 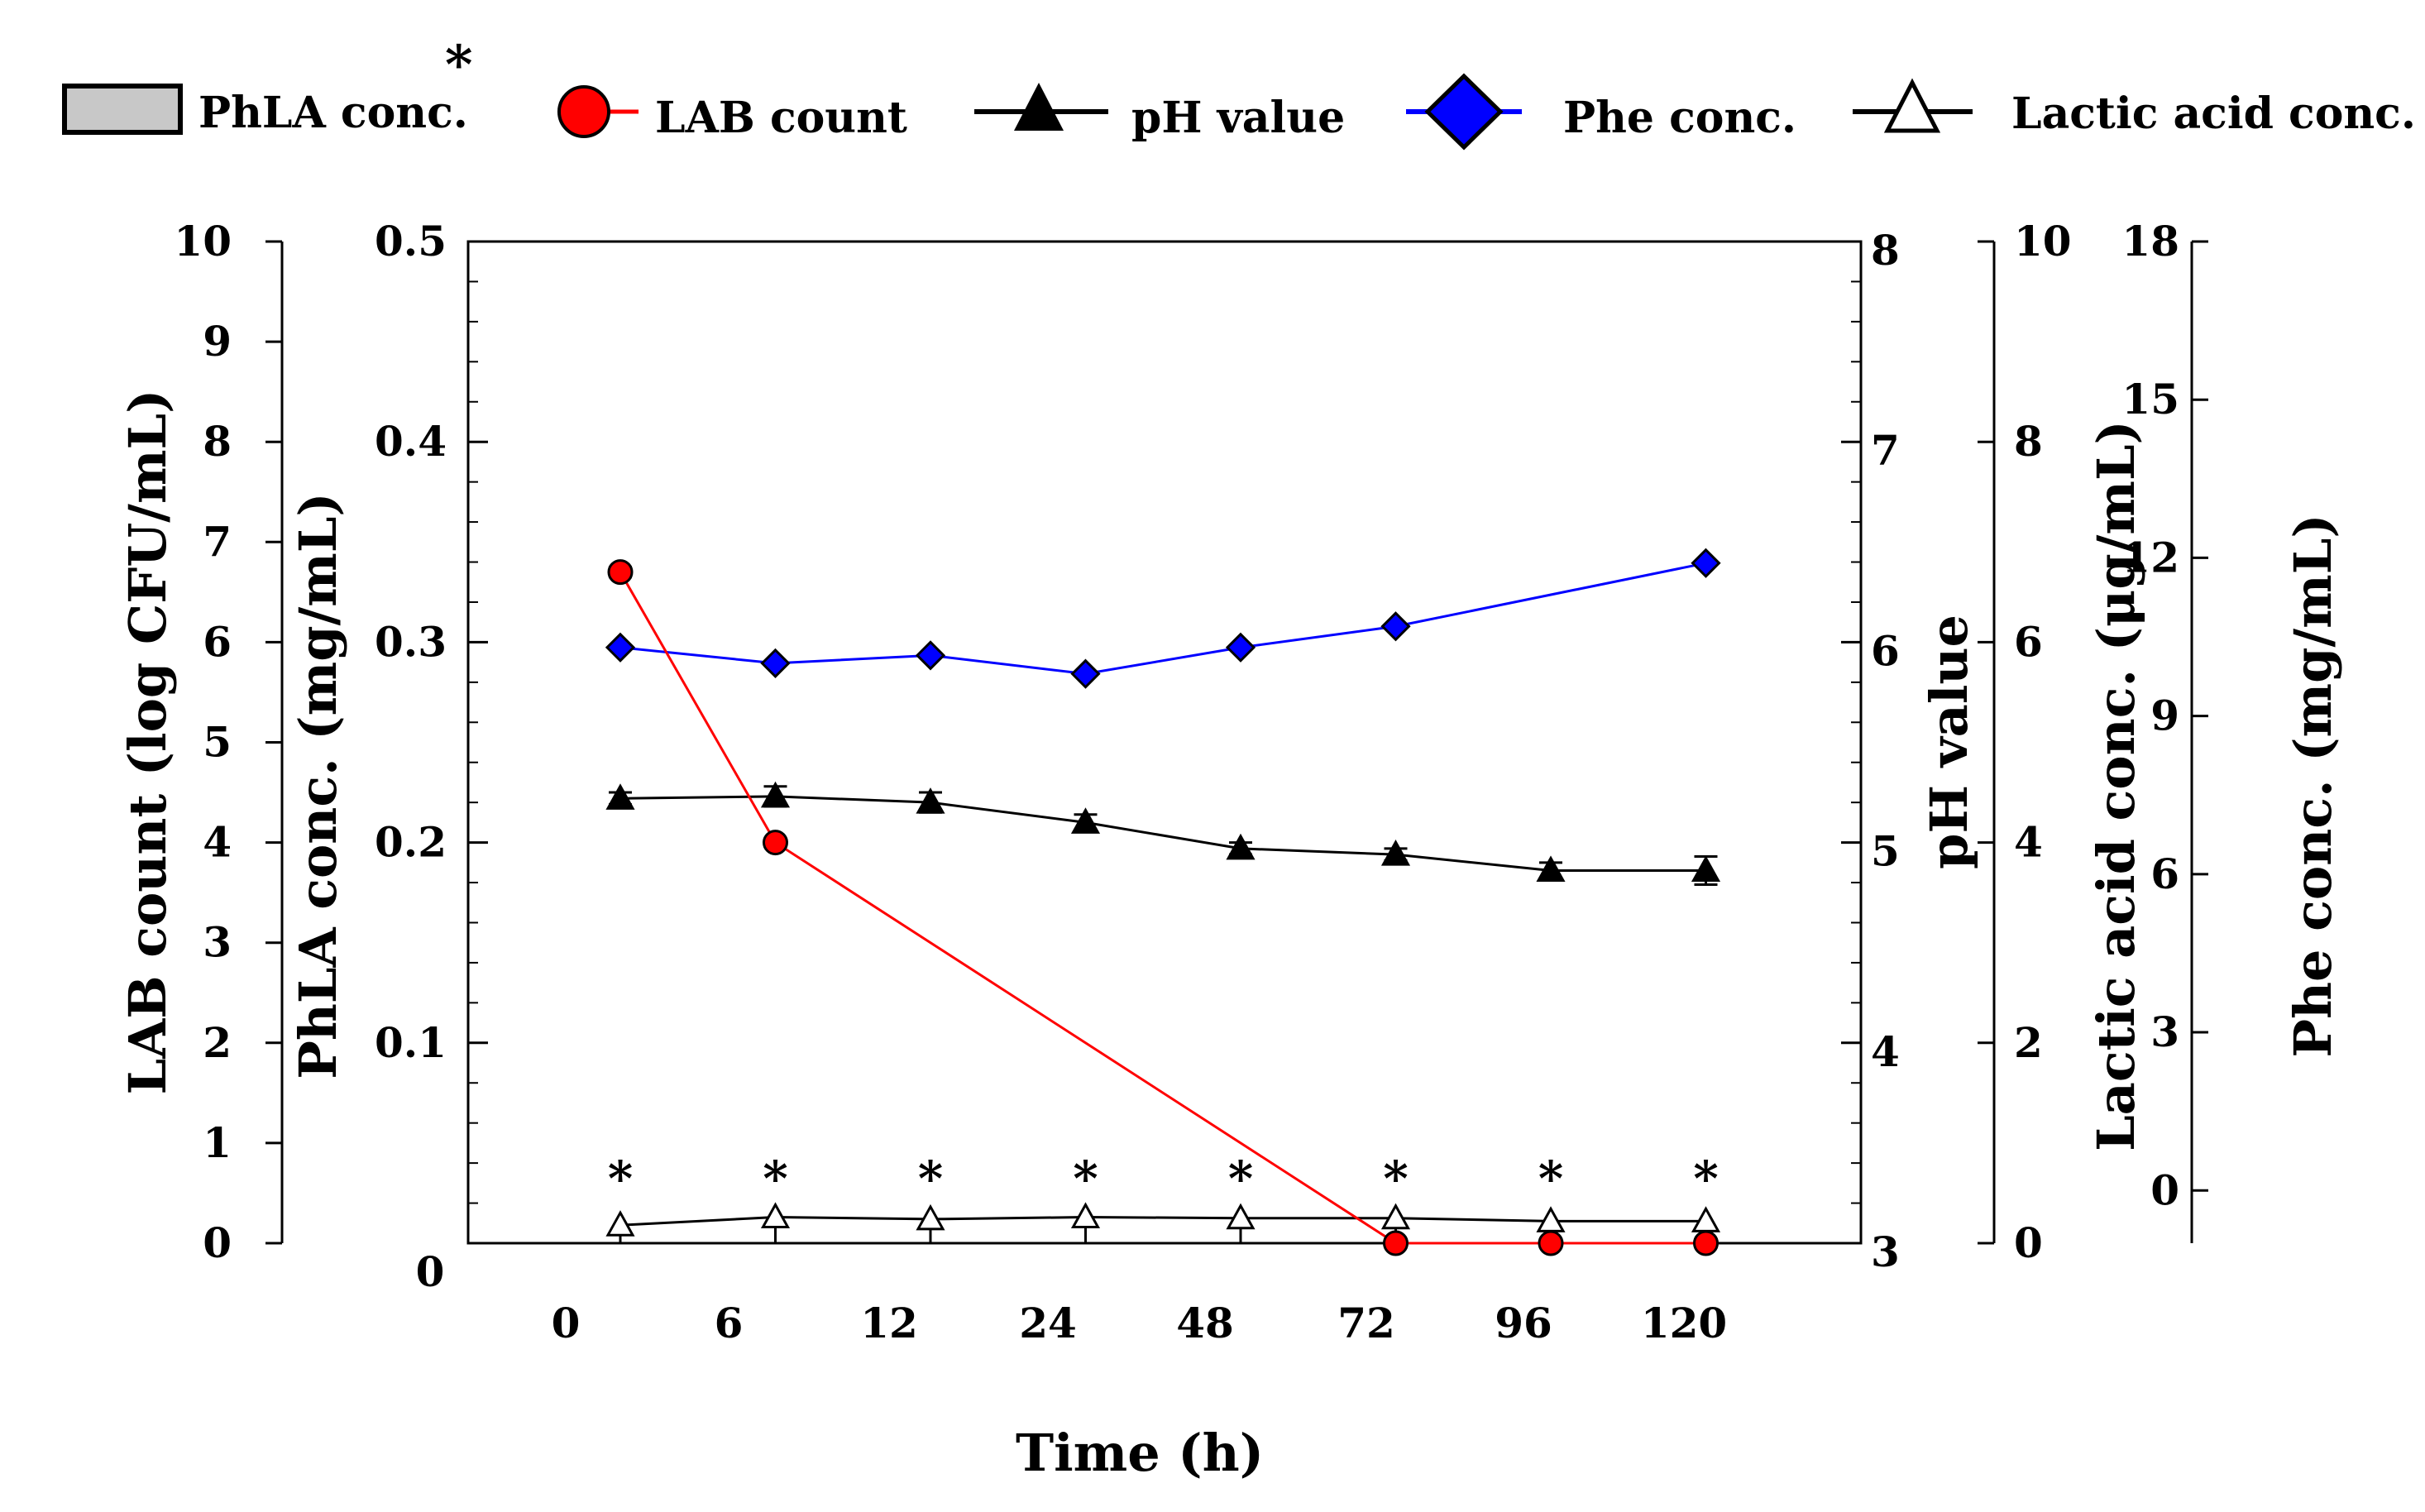 I want to click on phe-axis-tick-label: 9, so click(x=2165, y=715).